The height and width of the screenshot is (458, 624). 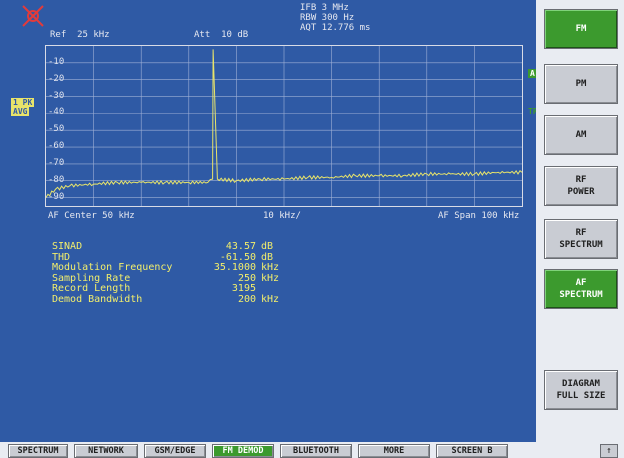 I want to click on softkey-diagram-full-size: DIAGRAM FULL SIZE, so click(x=581, y=390).